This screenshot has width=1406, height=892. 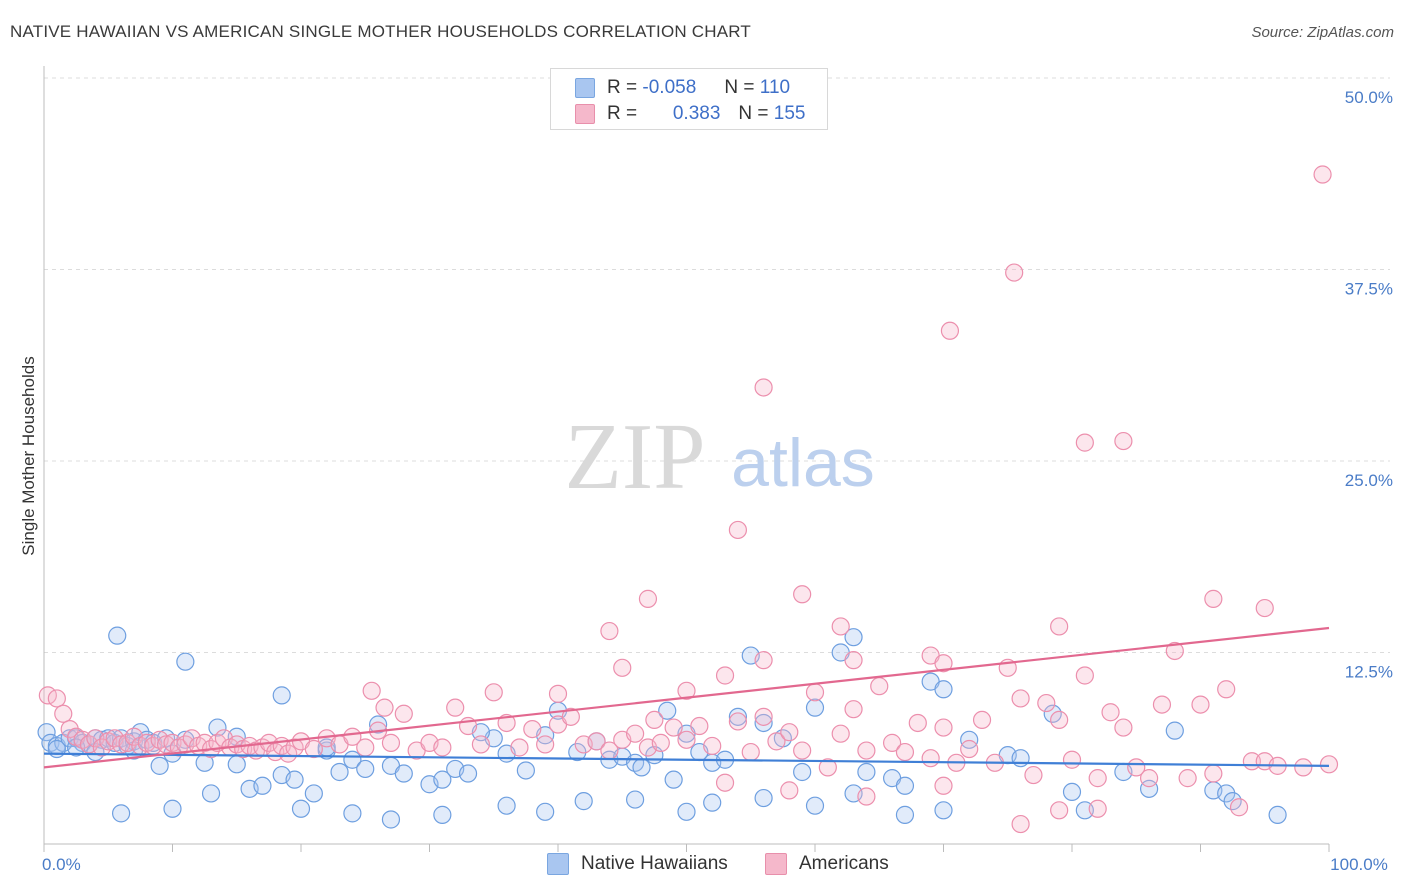 I want to click on source-label: Source: ZipAtlas.com, so click(x=1322, y=32).